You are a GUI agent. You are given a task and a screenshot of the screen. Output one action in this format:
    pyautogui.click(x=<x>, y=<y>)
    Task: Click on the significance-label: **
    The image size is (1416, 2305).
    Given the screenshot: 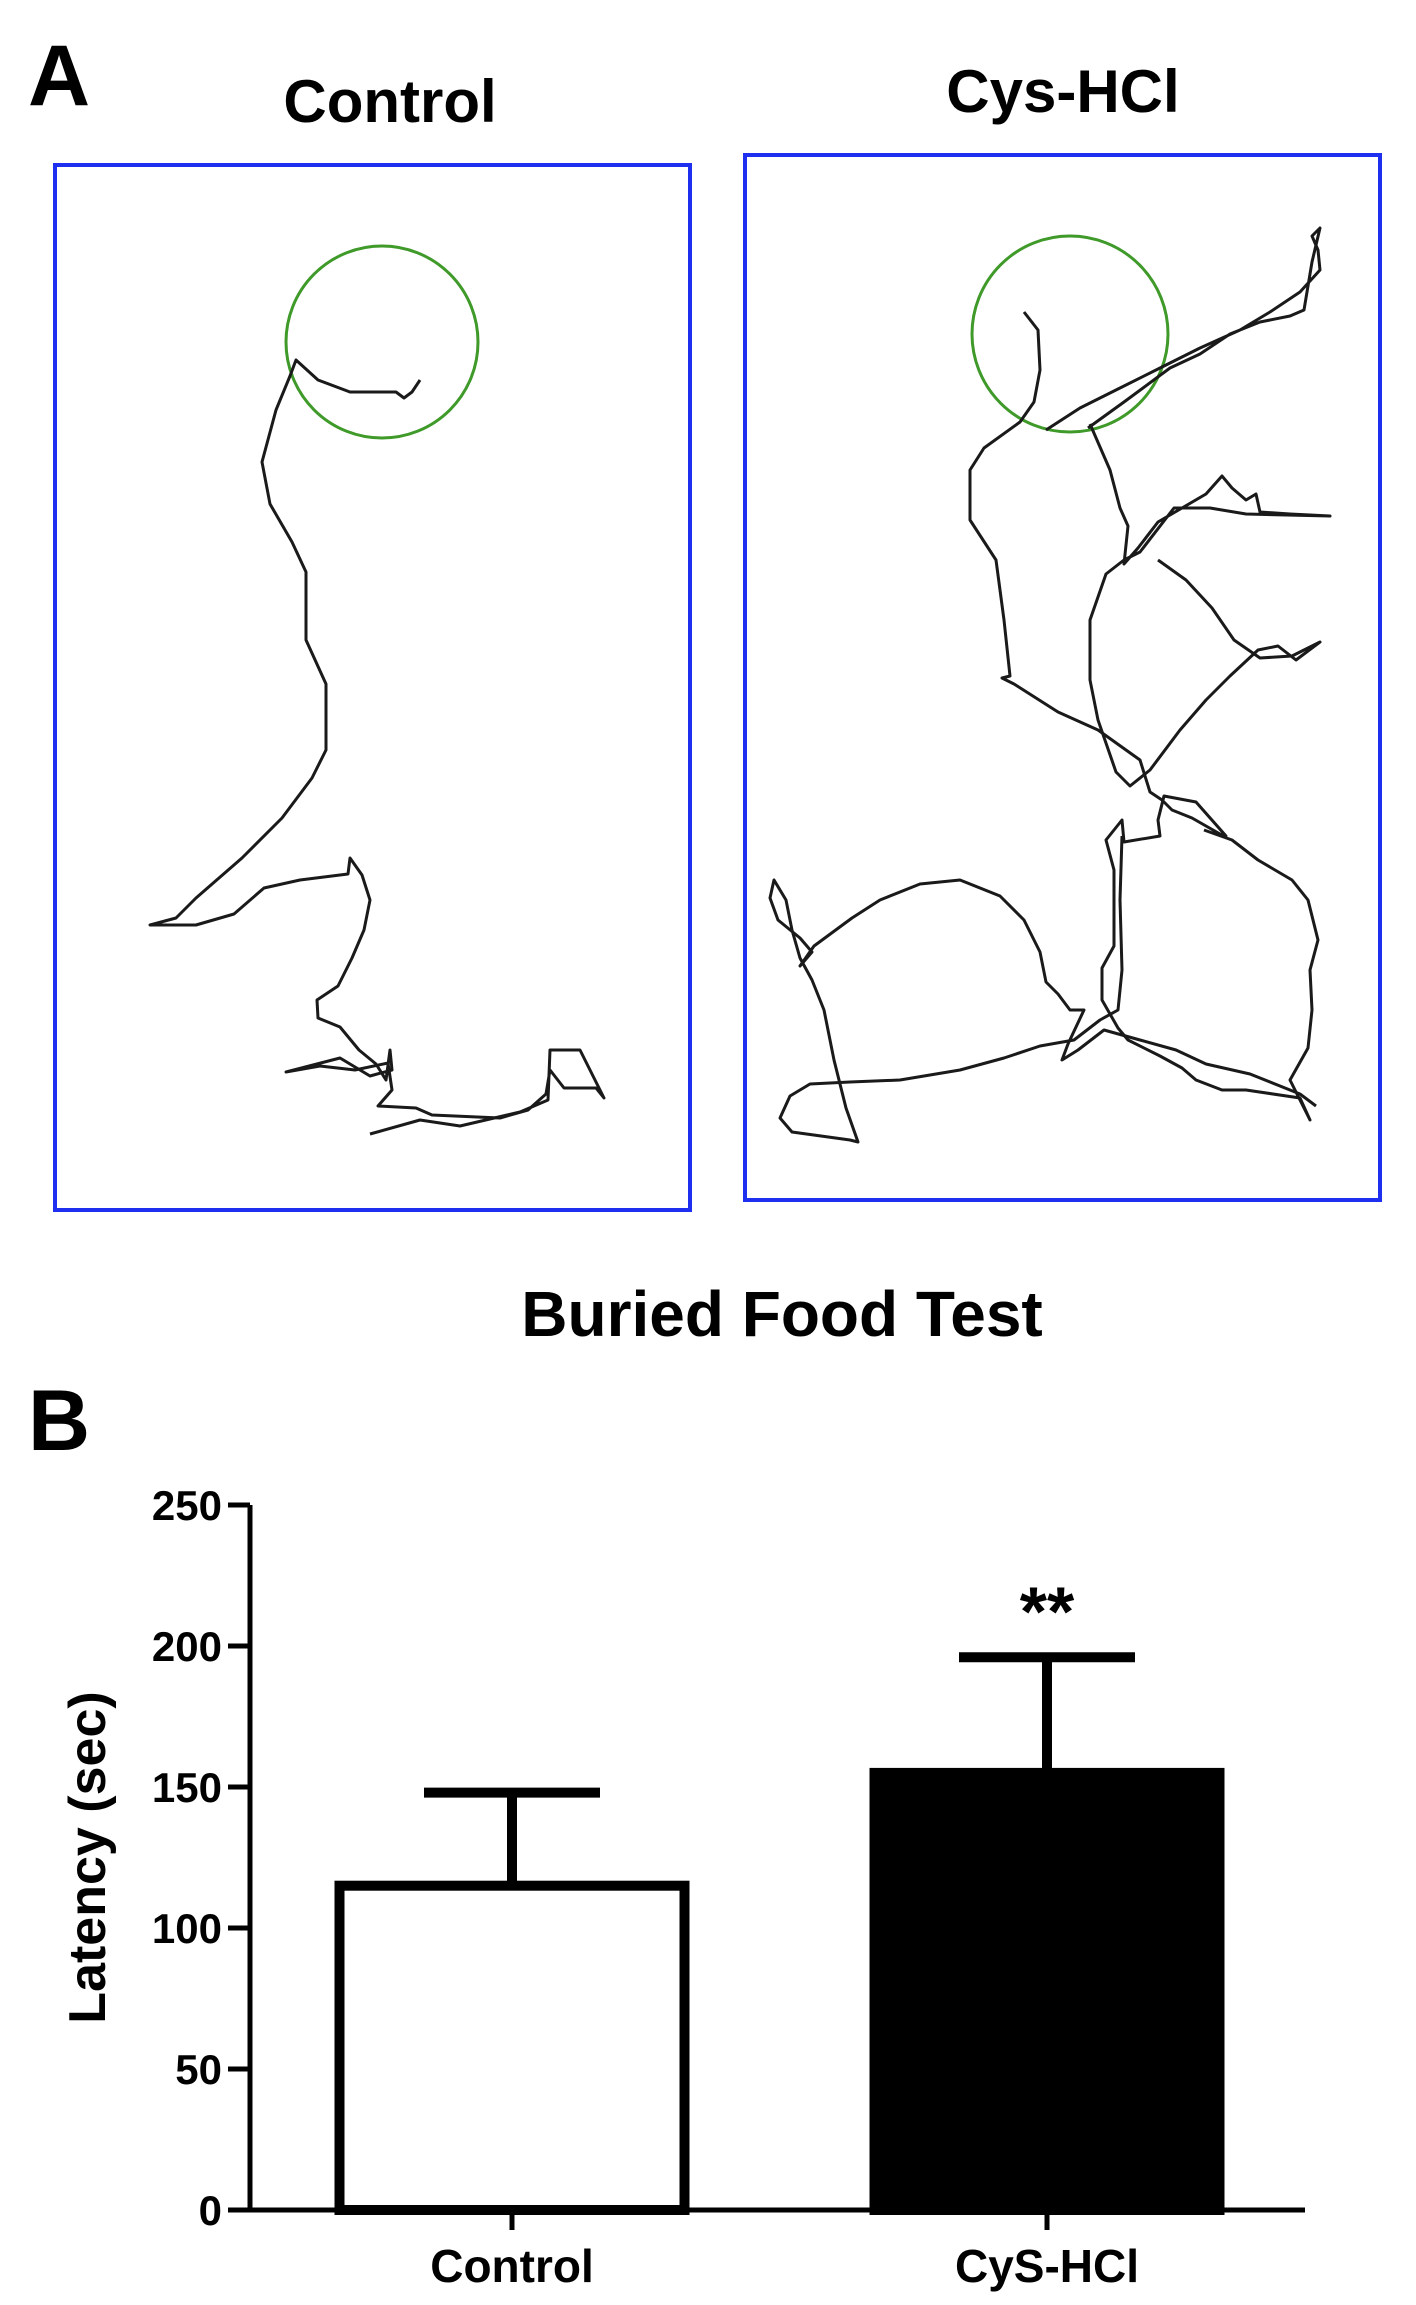 What is the action you would take?
    pyautogui.click(x=1047, y=1611)
    